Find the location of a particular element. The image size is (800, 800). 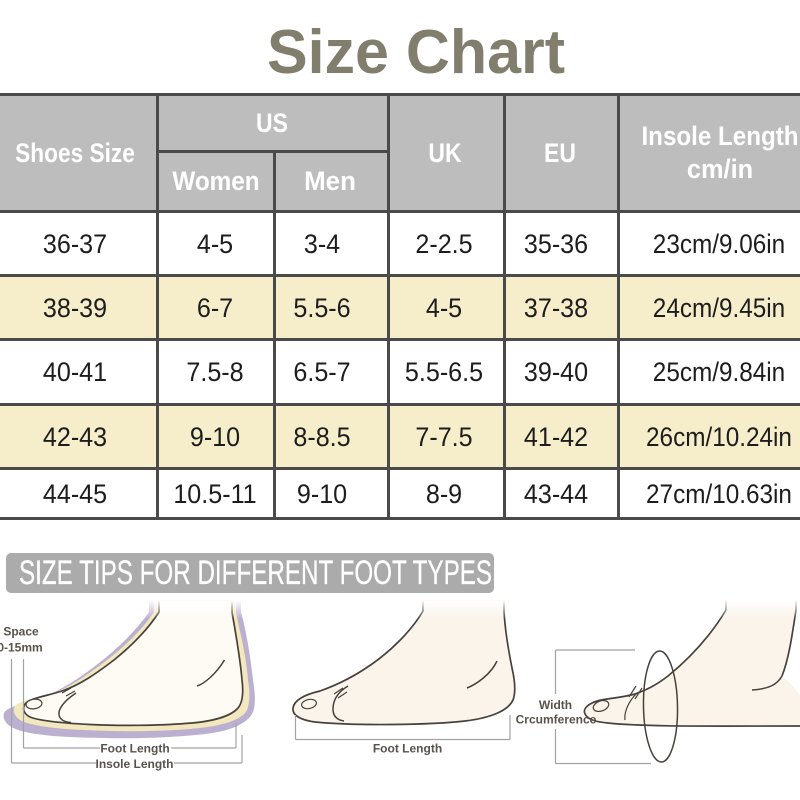

svg-text: Insole Length is located at coordinates (135, 764).